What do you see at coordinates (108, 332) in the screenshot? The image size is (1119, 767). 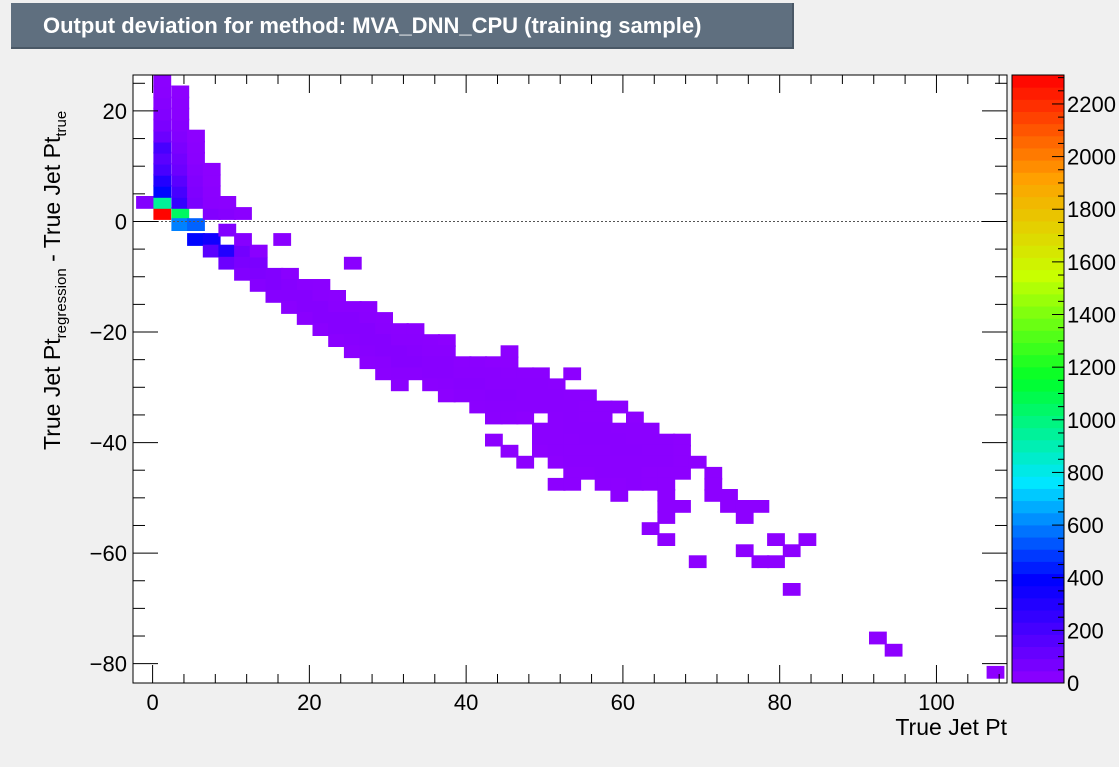 I see `y-tick-label: −20` at bounding box center [108, 332].